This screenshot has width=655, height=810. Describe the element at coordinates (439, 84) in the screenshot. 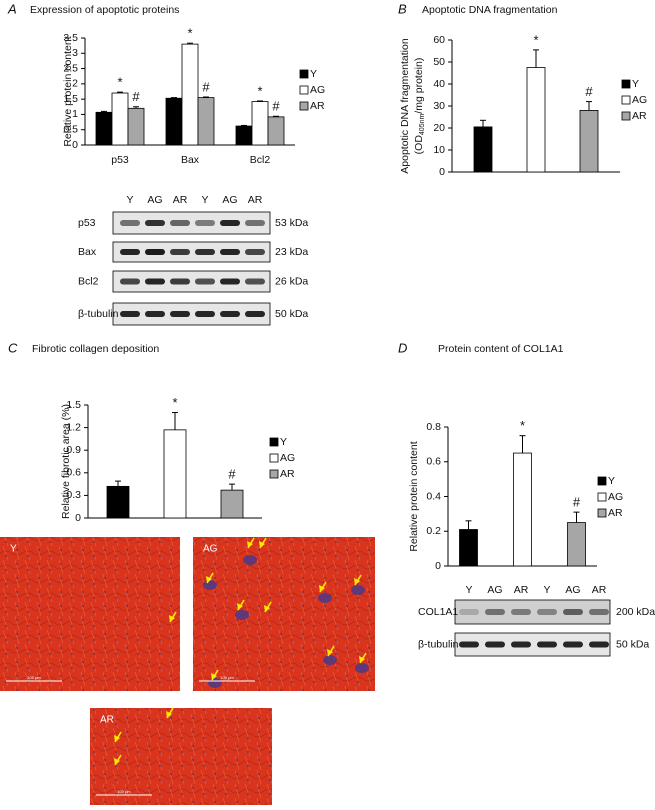

I see `y-tick-label: 40` at that location.